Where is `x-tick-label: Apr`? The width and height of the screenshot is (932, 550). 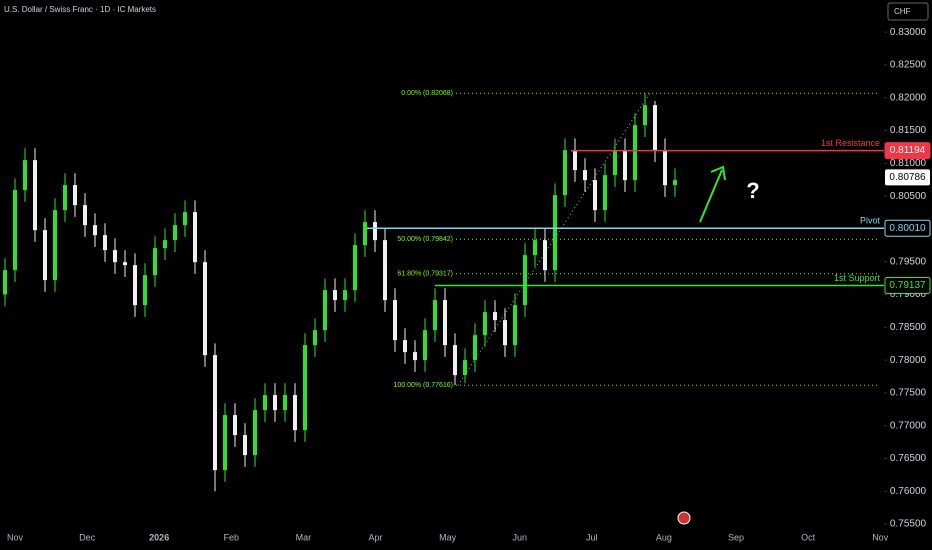
x-tick-label: Apr is located at coordinates (375, 537).